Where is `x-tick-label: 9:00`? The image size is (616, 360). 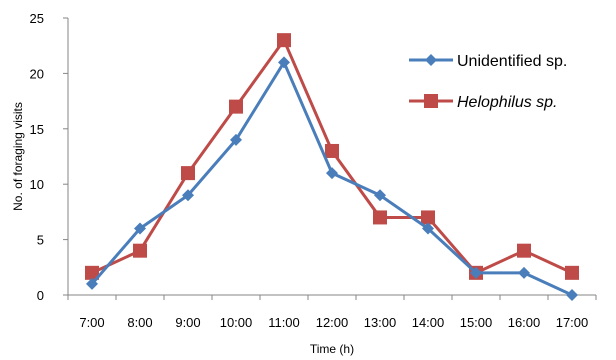 x-tick-label: 9:00 is located at coordinates (187, 322).